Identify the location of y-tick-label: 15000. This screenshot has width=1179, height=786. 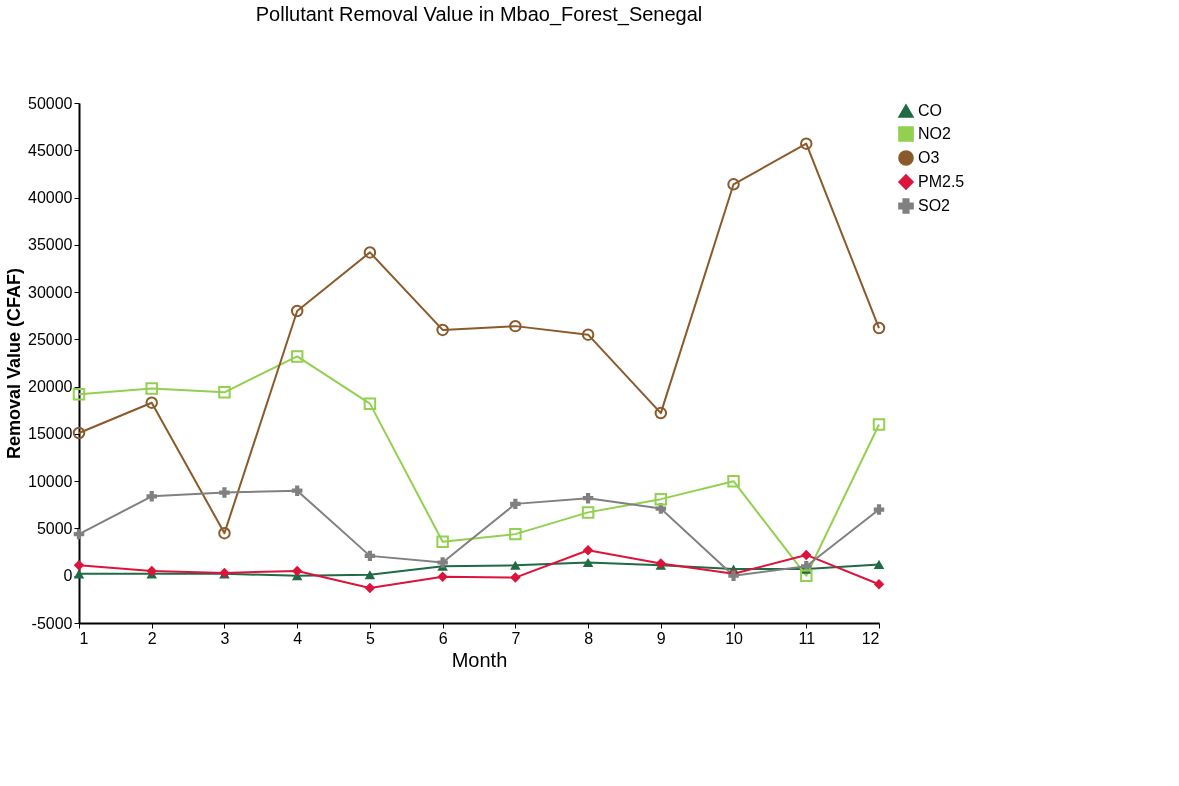
(50, 434).